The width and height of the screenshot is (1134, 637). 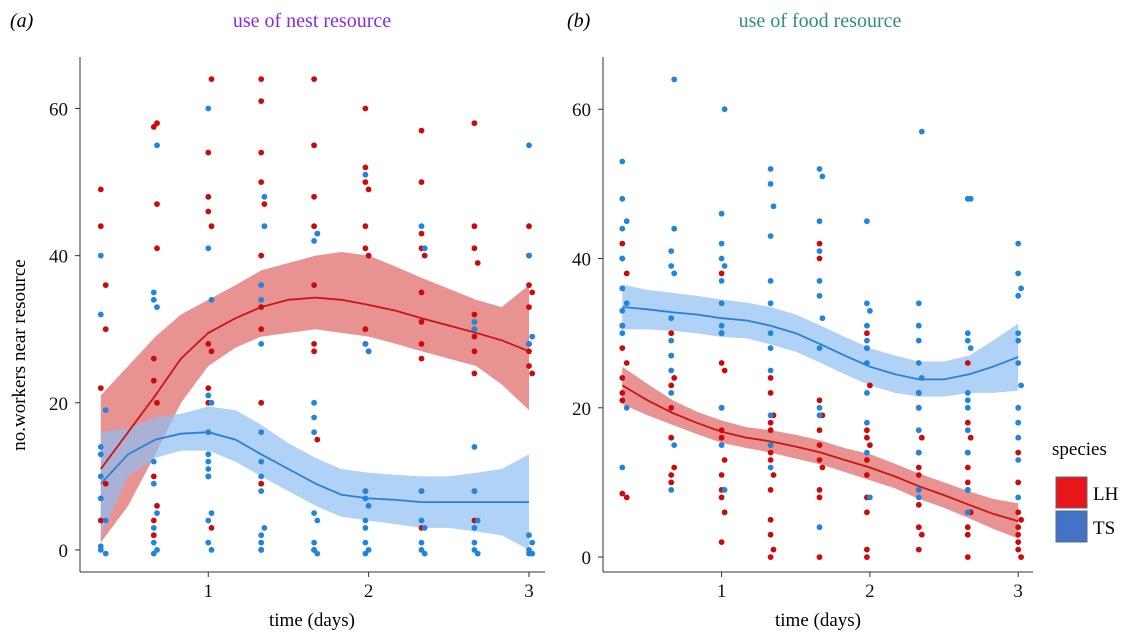 I want to click on panel-b-x-tick-label: 2, so click(x=870, y=591).